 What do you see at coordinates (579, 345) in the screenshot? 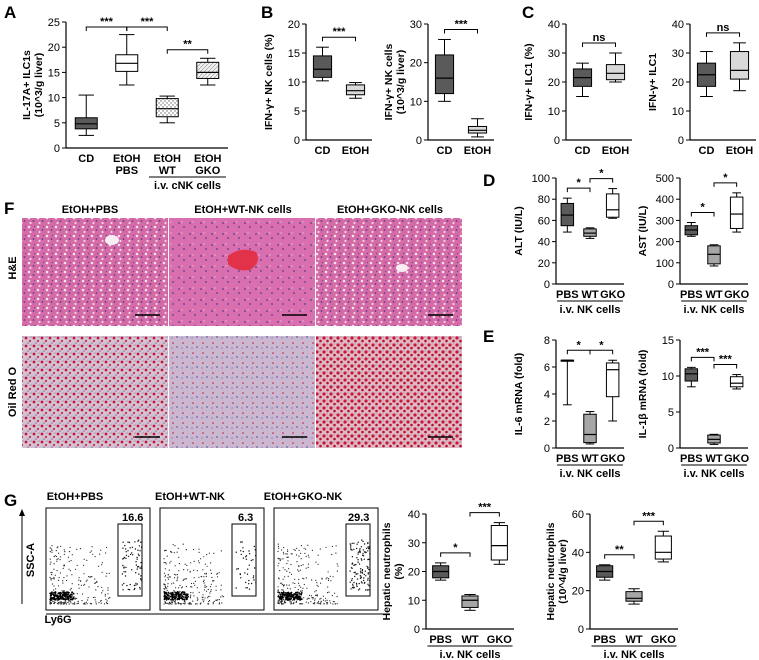
I see `significance-label: *` at bounding box center [579, 345].